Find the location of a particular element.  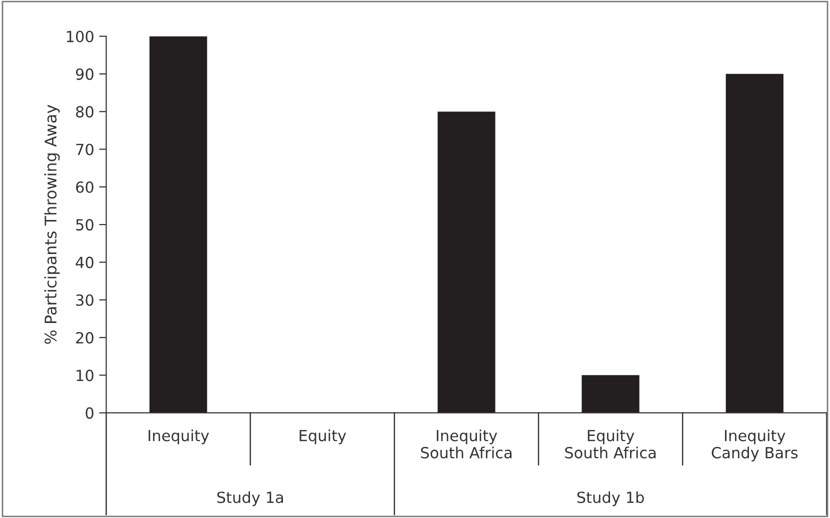

x-tick-label: Inequity Candy Bars is located at coordinates (755, 446).